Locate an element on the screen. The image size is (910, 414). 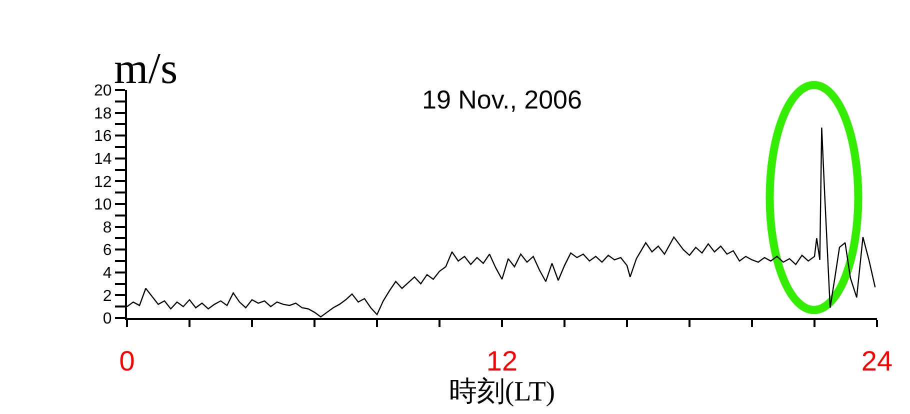
x-tick-label: 12 is located at coordinates (502, 361).